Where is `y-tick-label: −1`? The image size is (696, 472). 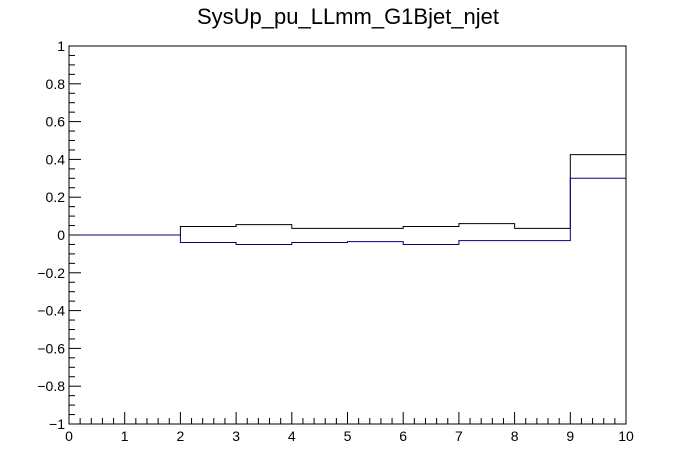 y-tick-label: −1 is located at coordinates (57, 424).